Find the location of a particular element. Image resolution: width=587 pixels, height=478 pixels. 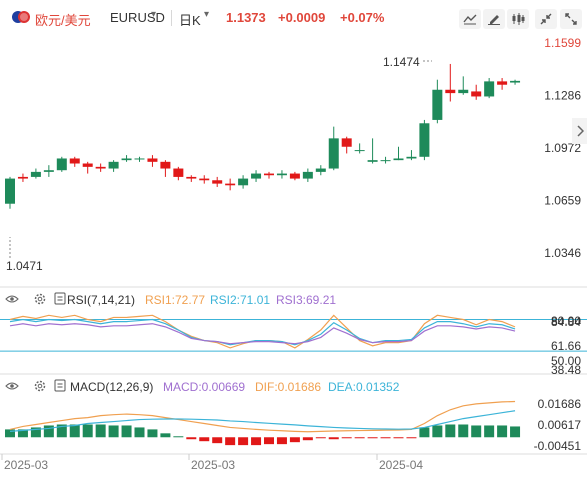

rsi-line-rsi3 is located at coordinates (262, 334).